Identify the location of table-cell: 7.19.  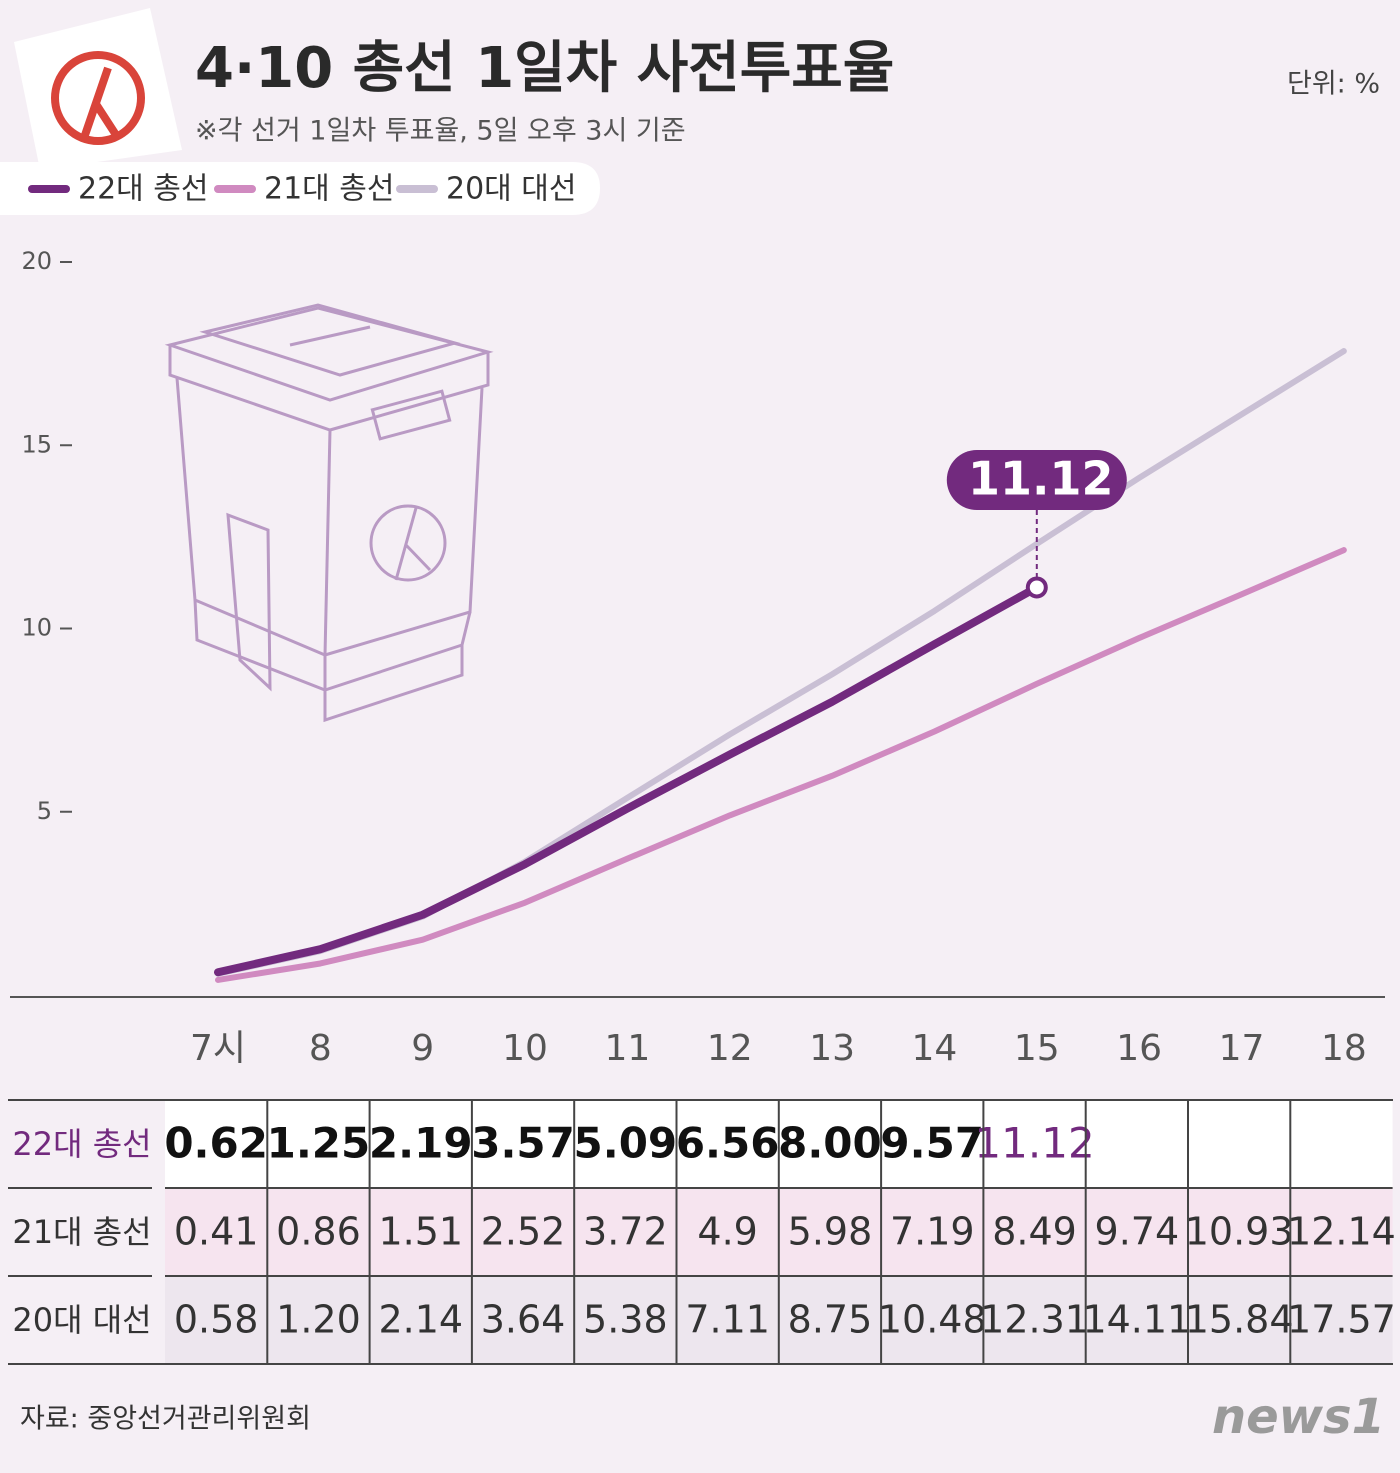
(932, 1232).